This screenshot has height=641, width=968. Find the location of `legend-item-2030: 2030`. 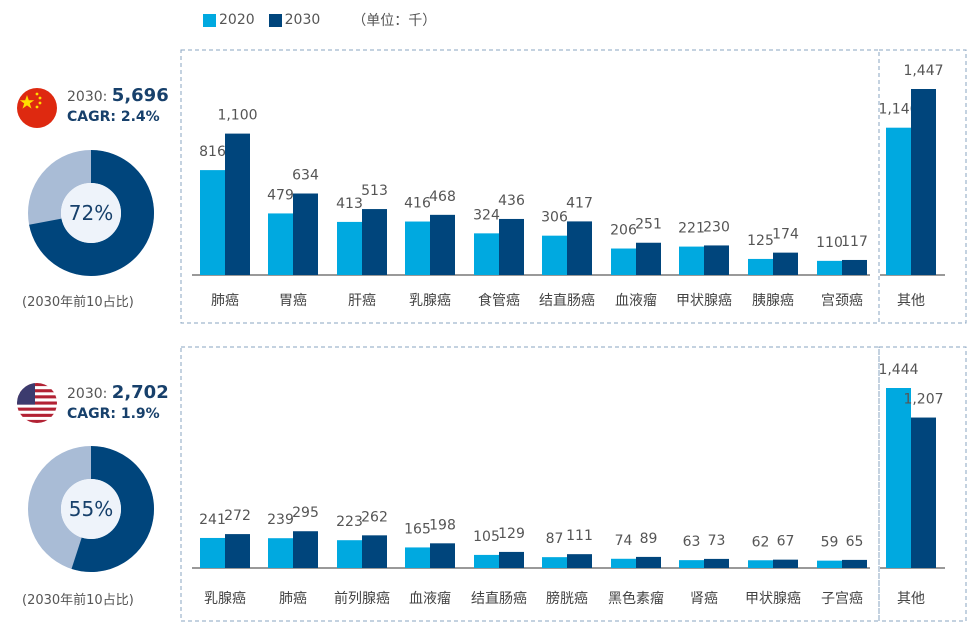

legend-item-2030: 2030 is located at coordinates (294, 20).